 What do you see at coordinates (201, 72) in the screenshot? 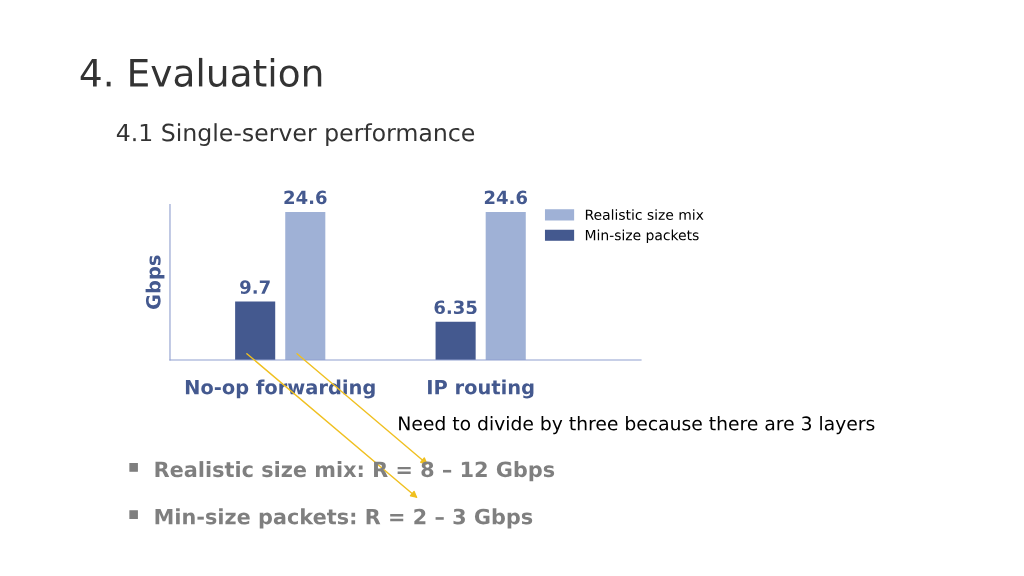
I see `chart-title: 4. Evaluation` at bounding box center [201, 72].